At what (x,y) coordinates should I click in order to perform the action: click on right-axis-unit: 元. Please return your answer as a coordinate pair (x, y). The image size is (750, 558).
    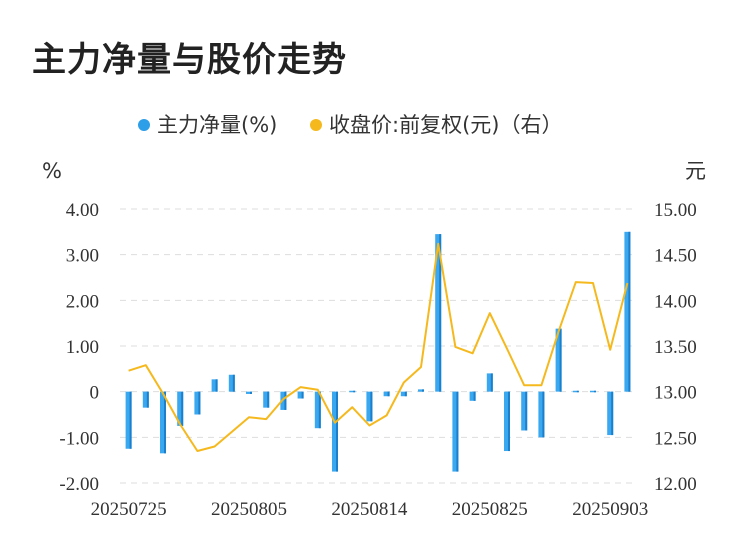
    Looking at the image, I should click on (695, 171).